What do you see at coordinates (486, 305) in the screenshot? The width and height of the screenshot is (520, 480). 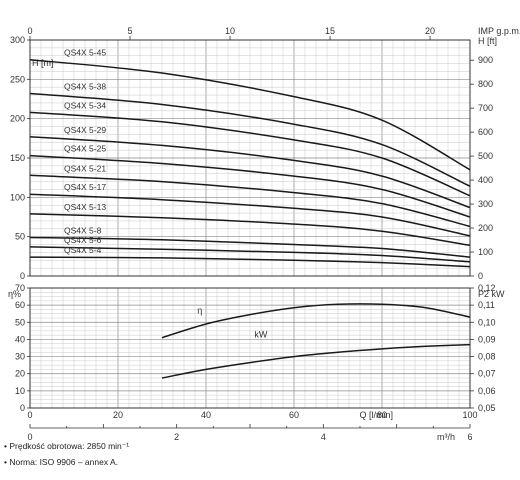 I see `kw-tick-label: 0,11` at bounding box center [486, 305].